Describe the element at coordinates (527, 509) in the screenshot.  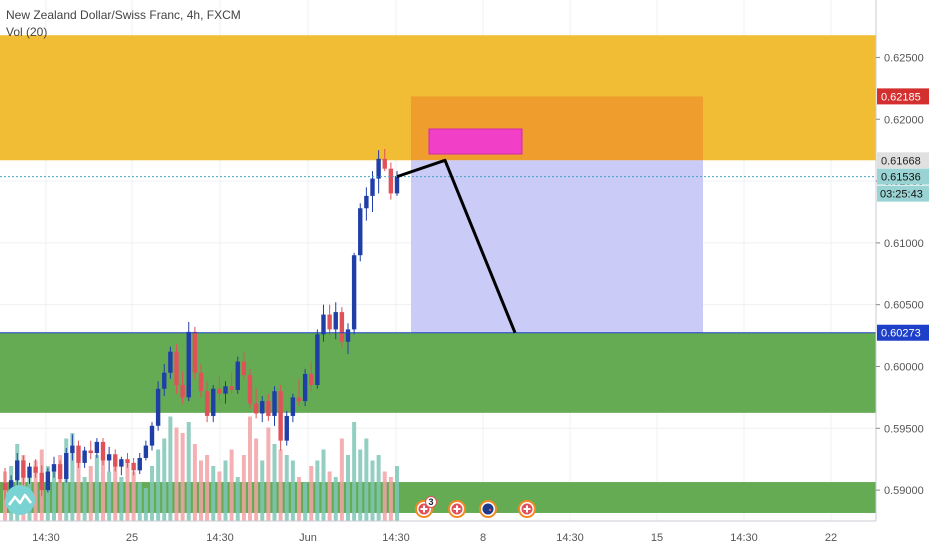
I see `cross-icon` at that location.